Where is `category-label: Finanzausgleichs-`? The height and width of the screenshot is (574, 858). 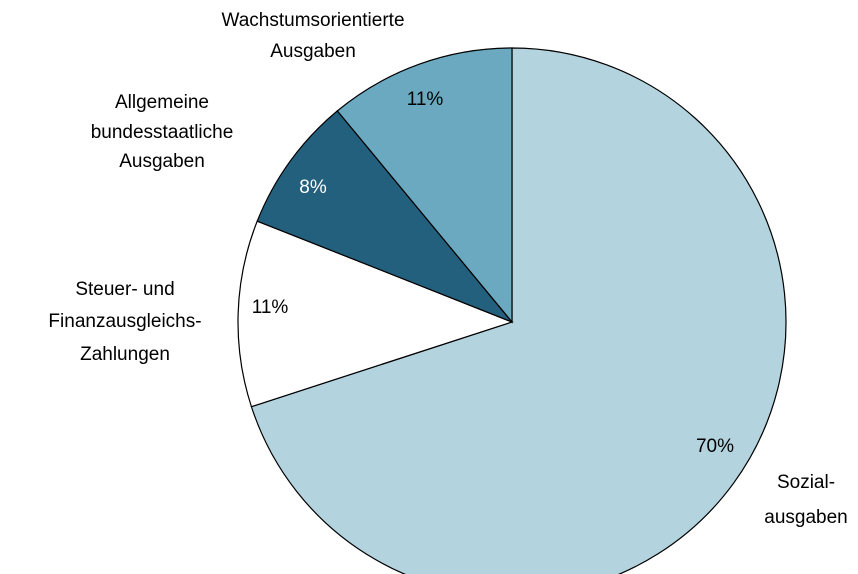
category-label: Finanzausgleichs- is located at coordinates (124, 321).